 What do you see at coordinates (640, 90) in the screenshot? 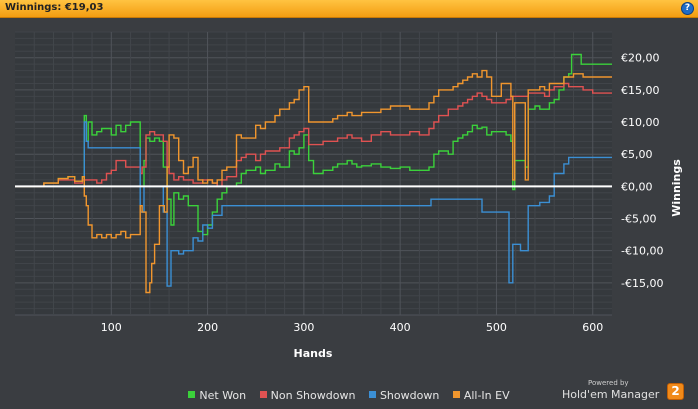
I see `y-tick-label: €15,00` at bounding box center [640, 90].